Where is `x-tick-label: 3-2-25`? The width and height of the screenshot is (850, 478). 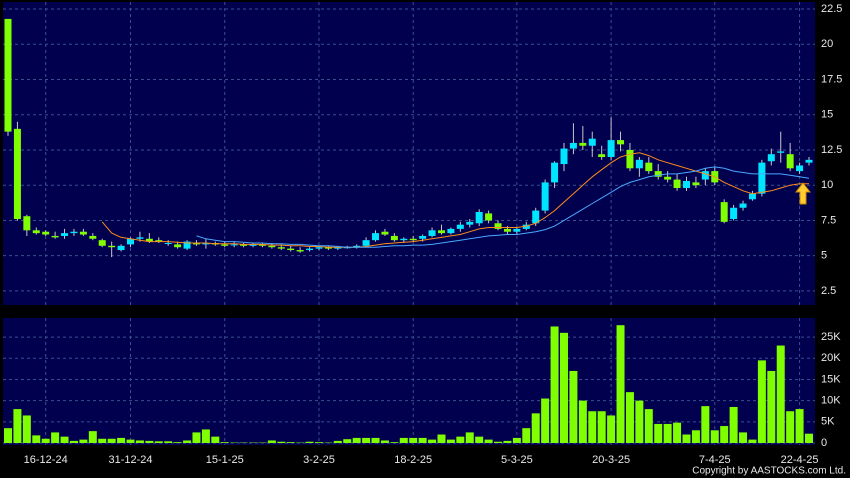
x-tick-label: 3-2-25 is located at coordinates (319, 460).